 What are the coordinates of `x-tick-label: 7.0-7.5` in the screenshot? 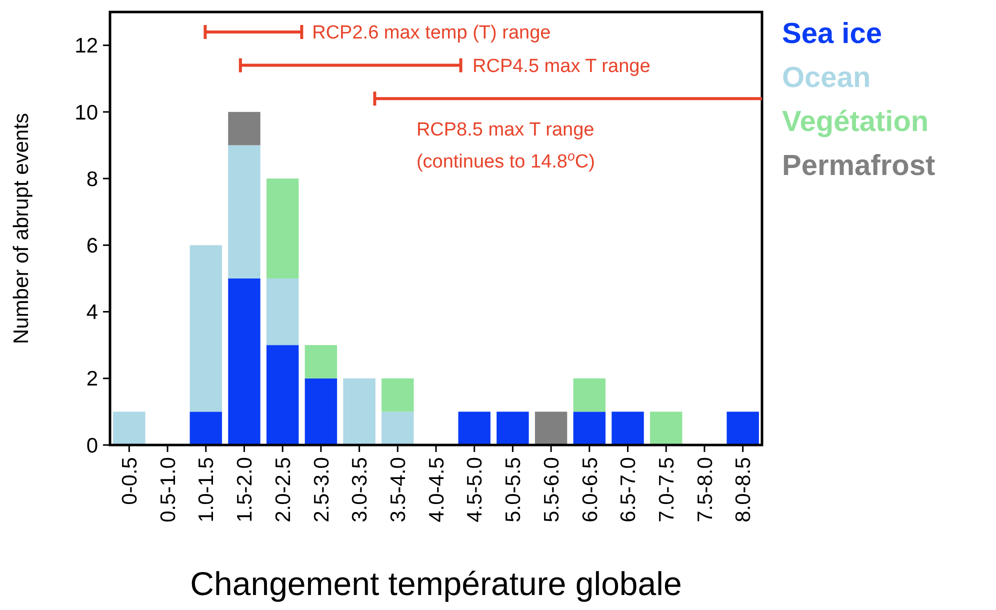 It's located at (666, 489).